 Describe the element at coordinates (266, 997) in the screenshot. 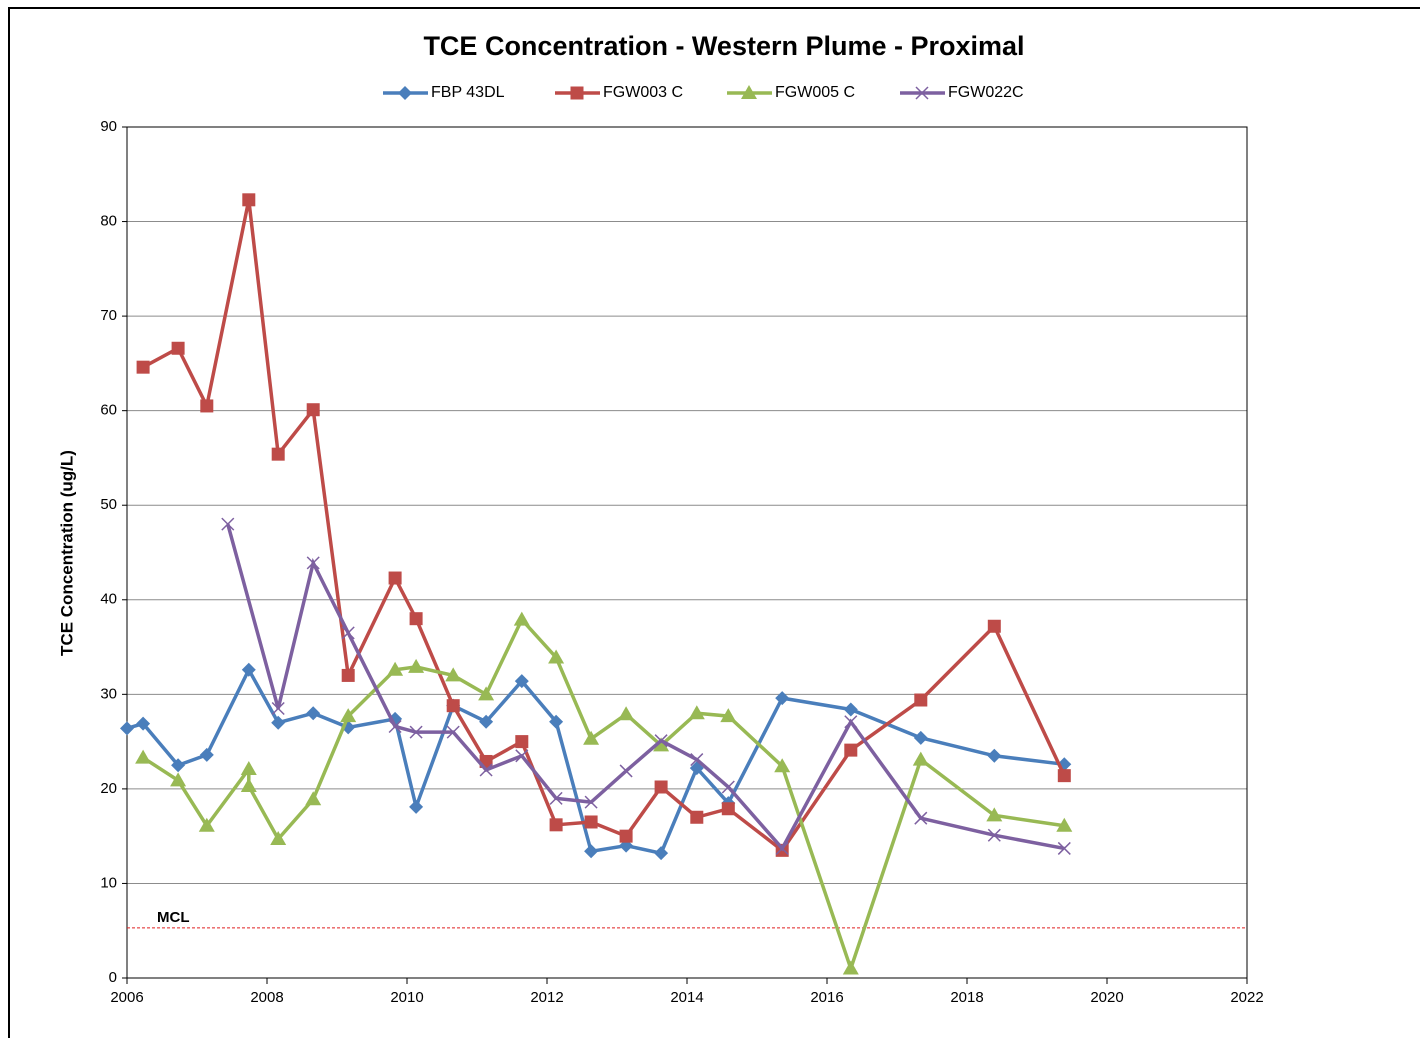

I see `x-tick-label: 2008` at that location.